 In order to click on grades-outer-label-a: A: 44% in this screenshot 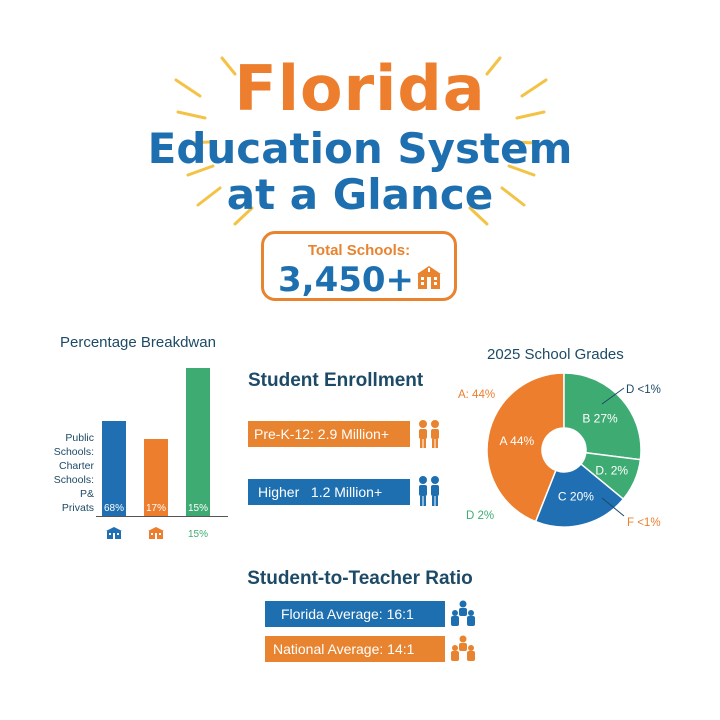, I will do `click(477, 395)`.